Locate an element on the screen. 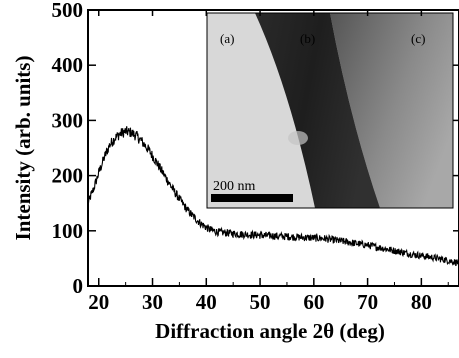 The image size is (459, 358). inset-label-a: (a) is located at coordinates (227, 38).